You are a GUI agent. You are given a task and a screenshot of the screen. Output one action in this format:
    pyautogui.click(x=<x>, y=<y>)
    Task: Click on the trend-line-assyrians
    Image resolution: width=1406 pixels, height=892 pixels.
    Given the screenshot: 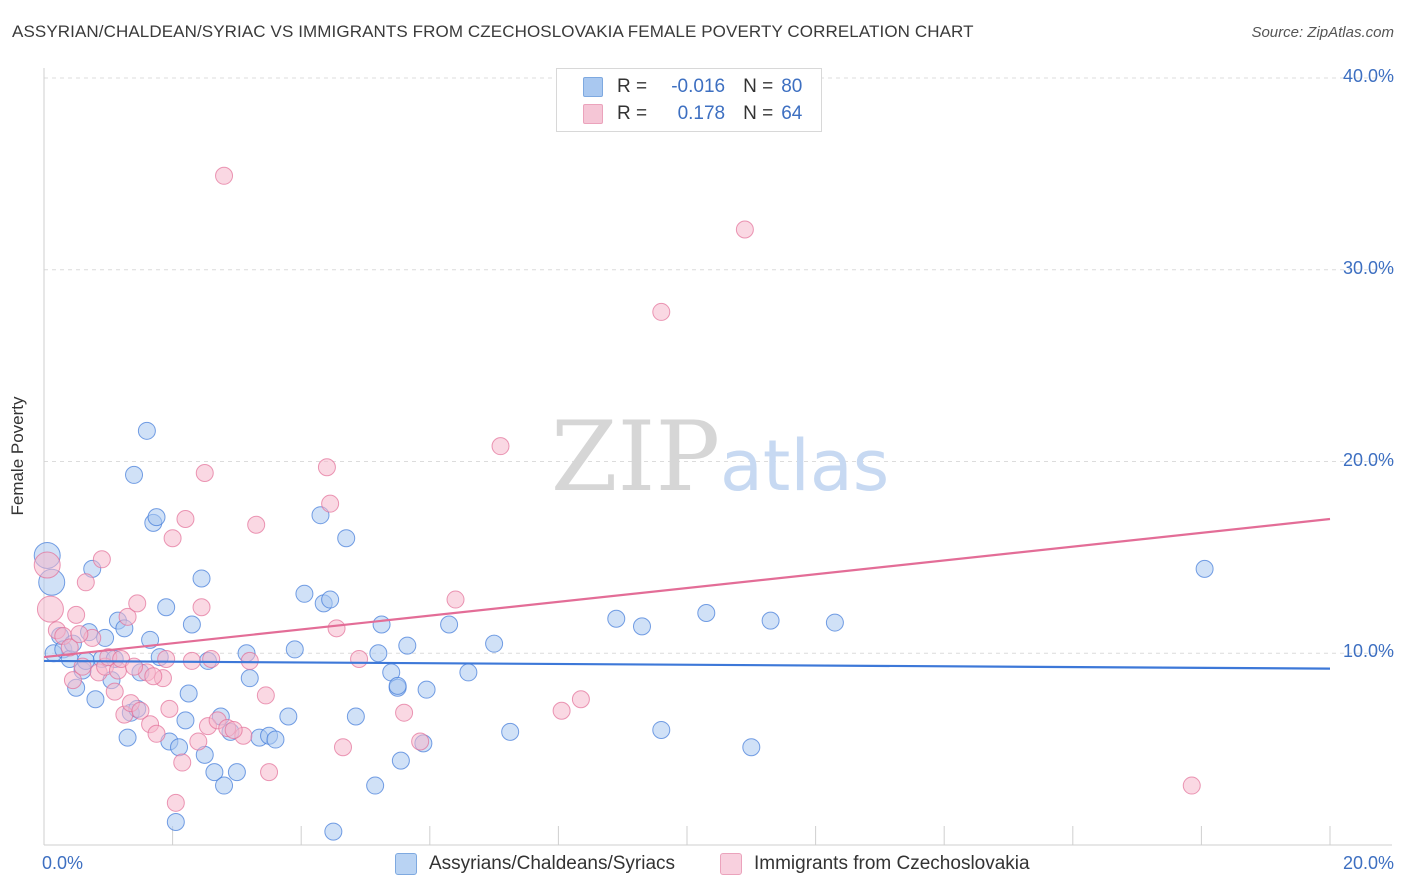 What is the action you would take?
    pyautogui.click(x=687, y=664)
    